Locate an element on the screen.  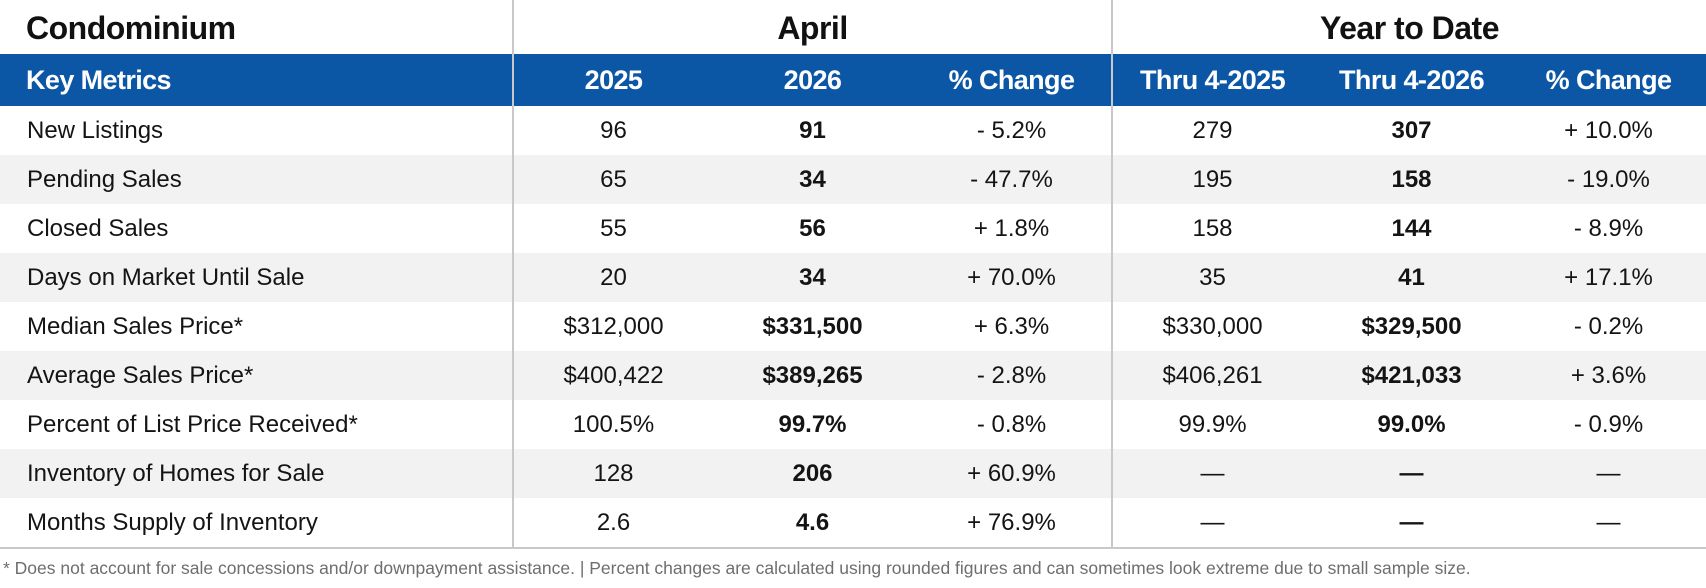
col-header-ytd-2026: Thru 4-2026 is located at coordinates (1412, 80).